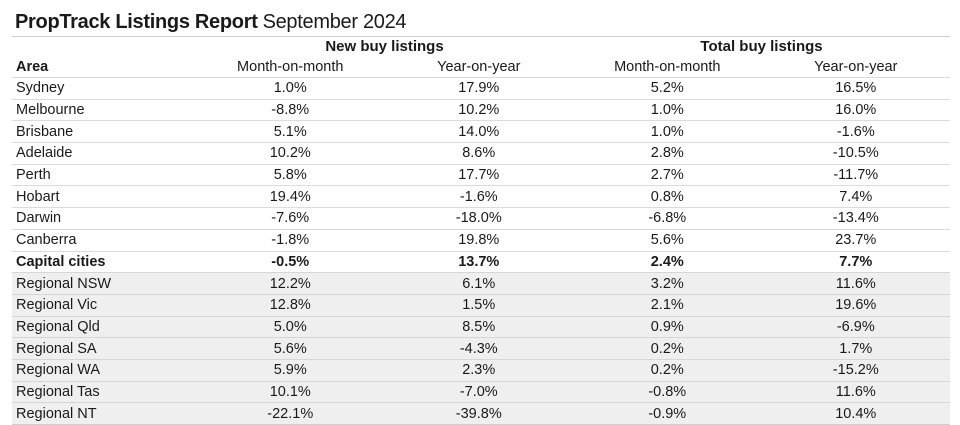 The image size is (960, 425). I want to click on table-row: Regional WA 5.9% 2.3% 0.2% -15.2%, so click(481, 370).